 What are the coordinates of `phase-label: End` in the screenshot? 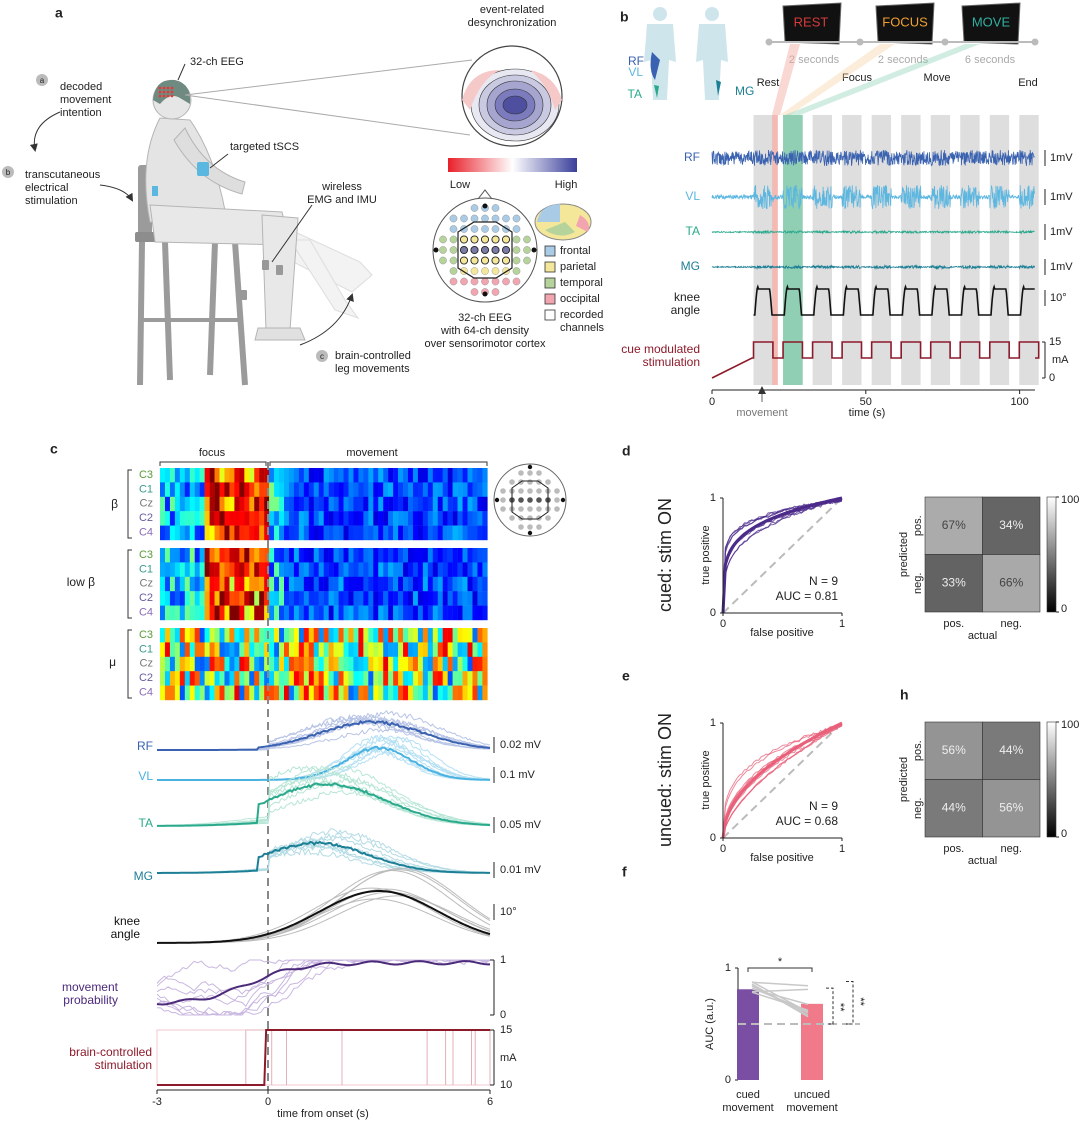 It's located at (1028, 83).